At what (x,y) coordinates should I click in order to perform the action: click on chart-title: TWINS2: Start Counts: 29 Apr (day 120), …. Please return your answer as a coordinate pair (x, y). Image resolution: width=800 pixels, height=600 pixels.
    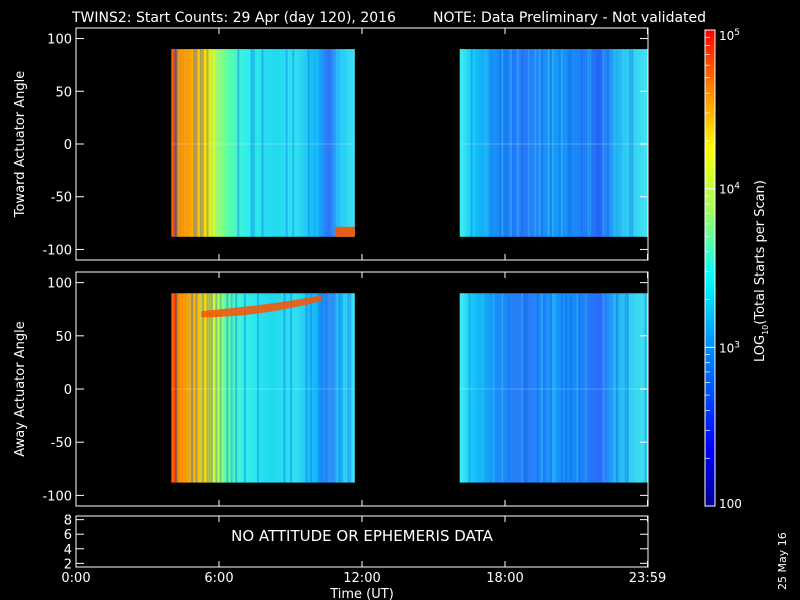
    Looking at the image, I should click on (233, 18).